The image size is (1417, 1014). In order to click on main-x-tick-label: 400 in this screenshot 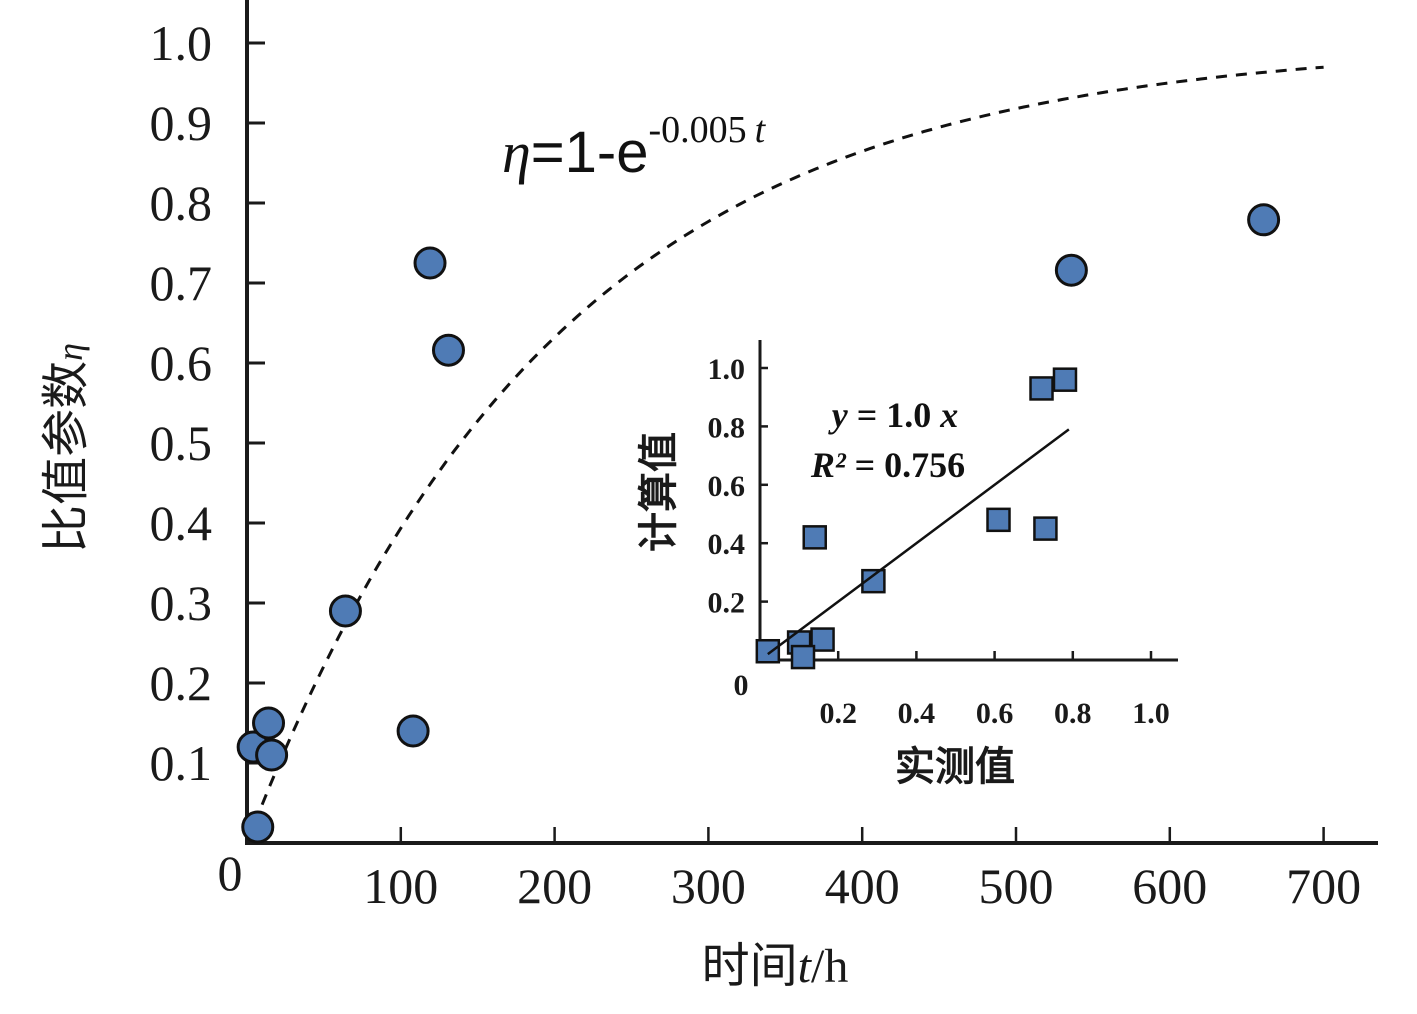, I will do `click(862, 886)`.